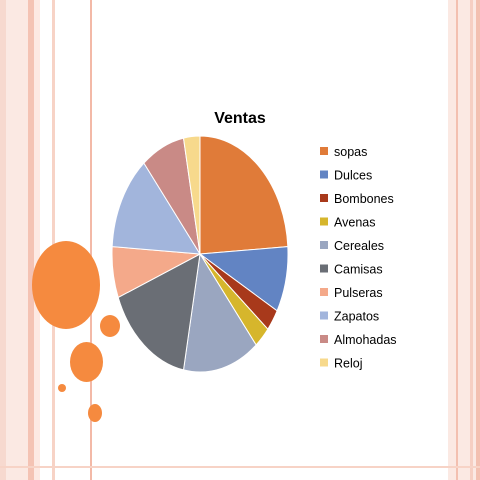 The height and width of the screenshot is (480, 480). What do you see at coordinates (358, 270) in the screenshot?
I see `legend-label: Camisas` at bounding box center [358, 270].